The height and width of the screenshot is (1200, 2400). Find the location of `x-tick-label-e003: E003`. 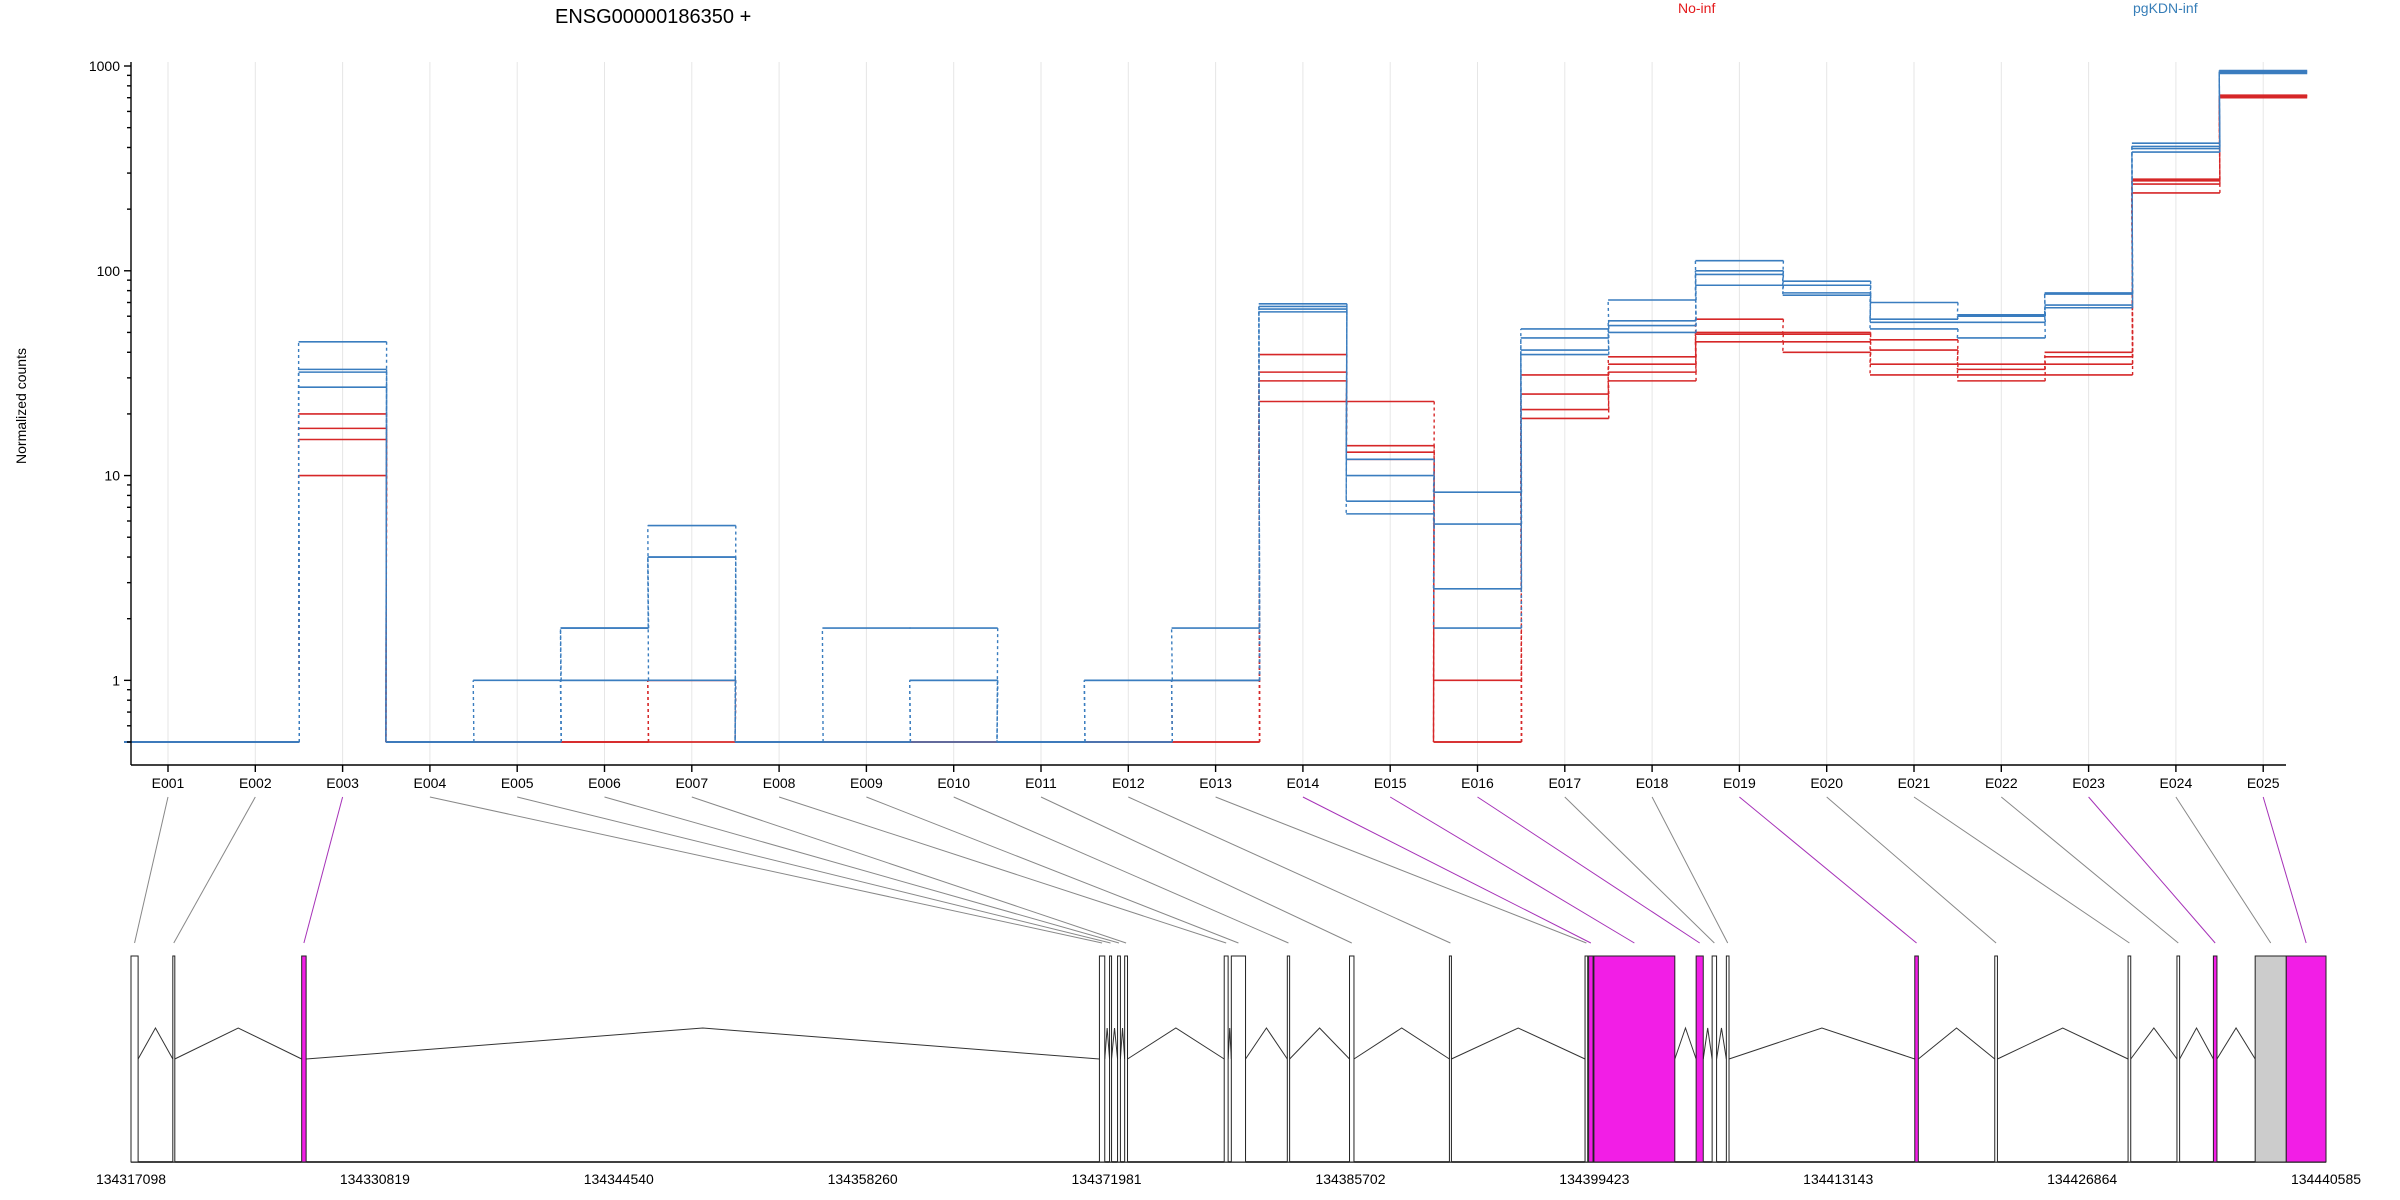

x-tick-label-e003: E003 is located at coordinates (342, 783).